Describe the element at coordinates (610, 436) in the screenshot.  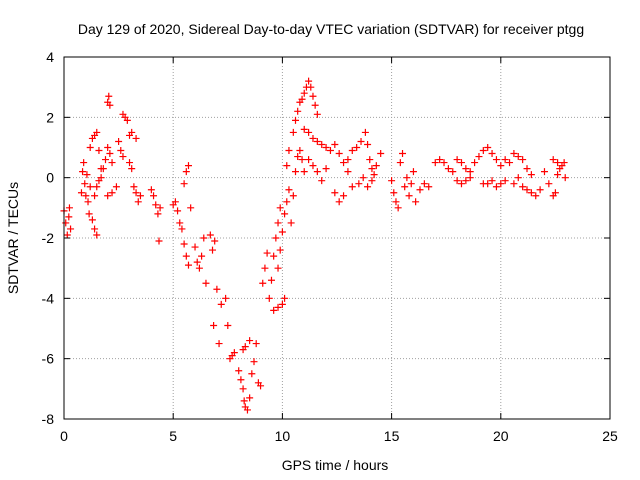
I see `x-tick-label: 25` at that location.